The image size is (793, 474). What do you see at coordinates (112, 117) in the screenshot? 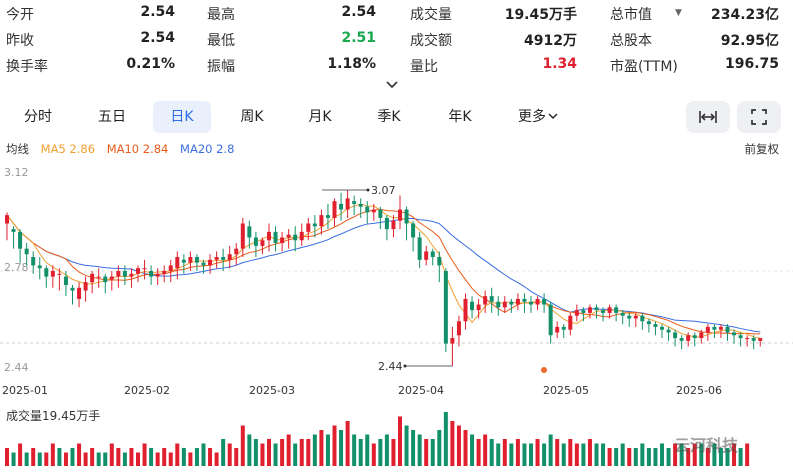
I see `tab-five-day: 五日` at bounding box center [112, 117].